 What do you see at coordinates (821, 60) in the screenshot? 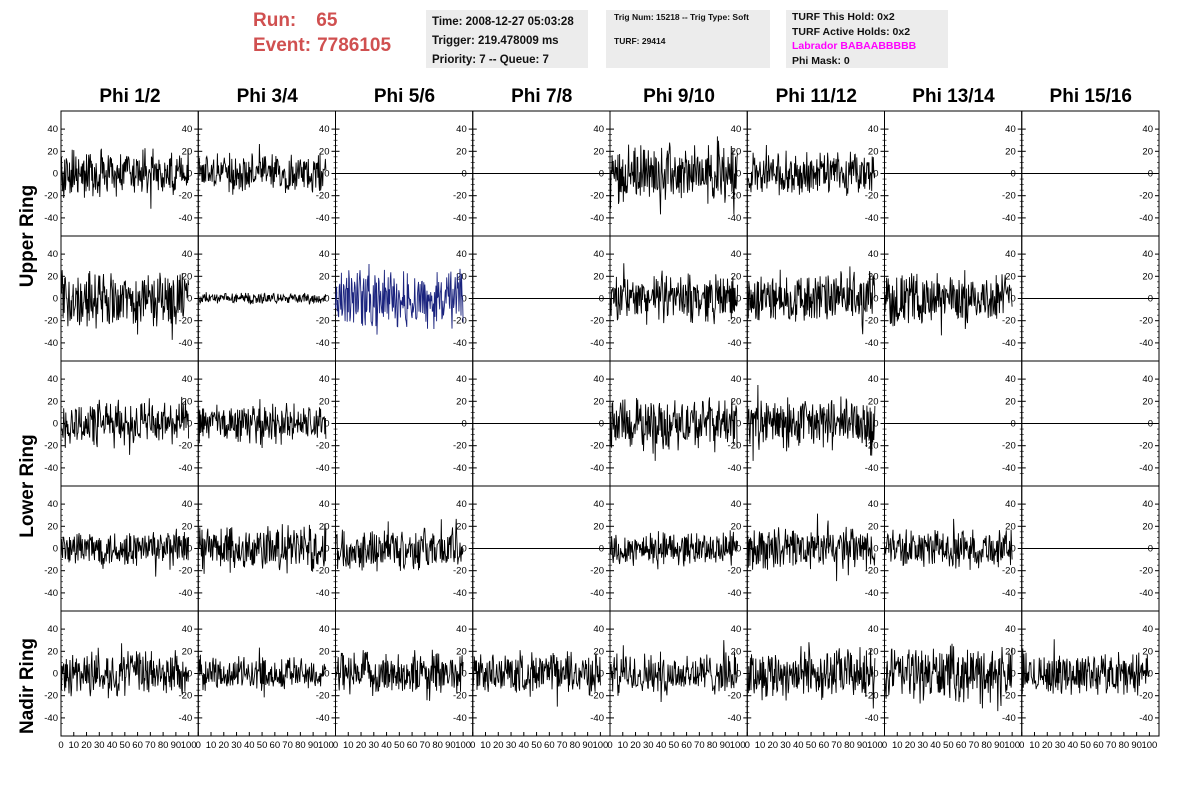
I see `phi-mask: Phi Mask: 0` at bounding box center [821, 60].